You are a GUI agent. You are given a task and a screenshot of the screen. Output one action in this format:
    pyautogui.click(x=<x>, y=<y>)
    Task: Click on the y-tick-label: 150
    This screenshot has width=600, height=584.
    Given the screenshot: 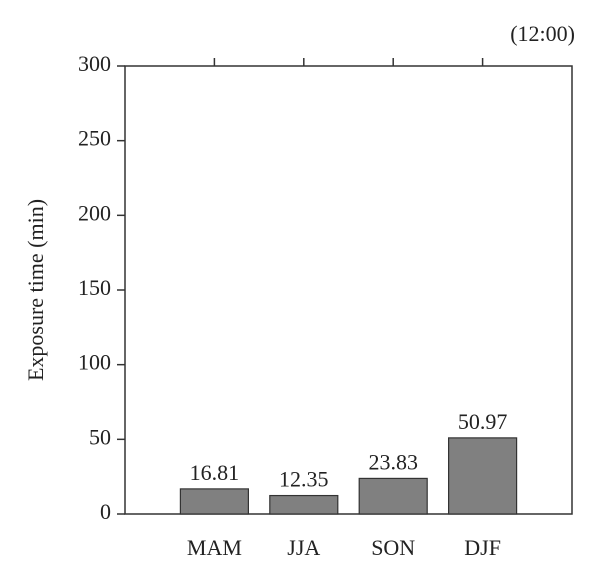 What is the action you would take?
    pyautogui.click(x=94, y=287)
    